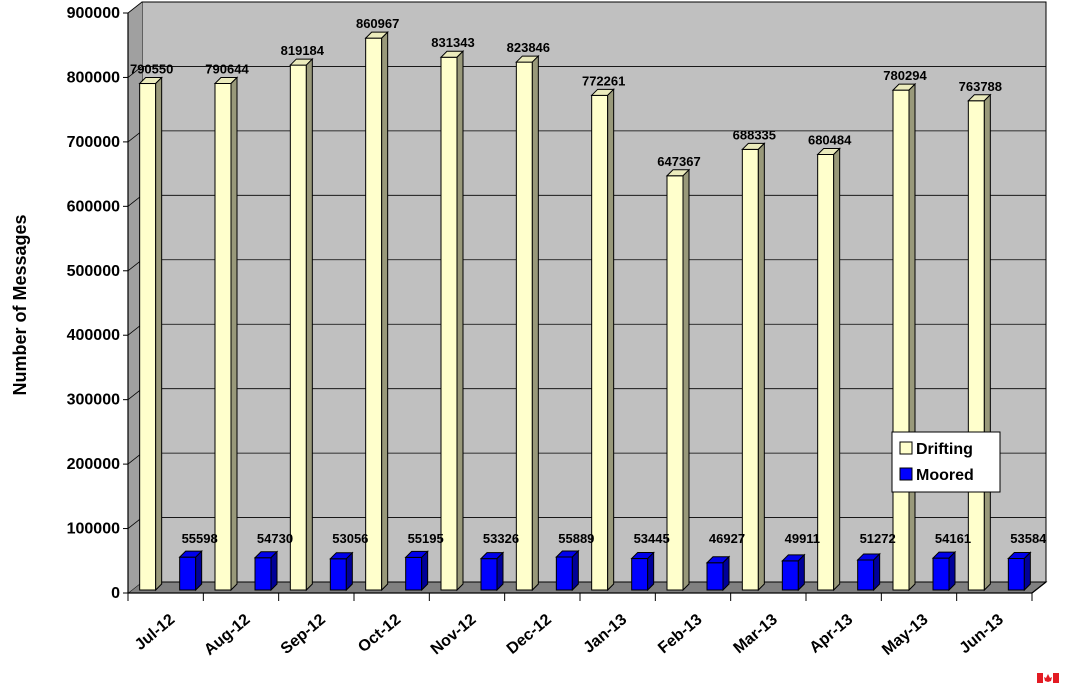  Describe the element at coordinates (501, 538) in the screenshot. I see `data-label-moored: 53326` at that location.